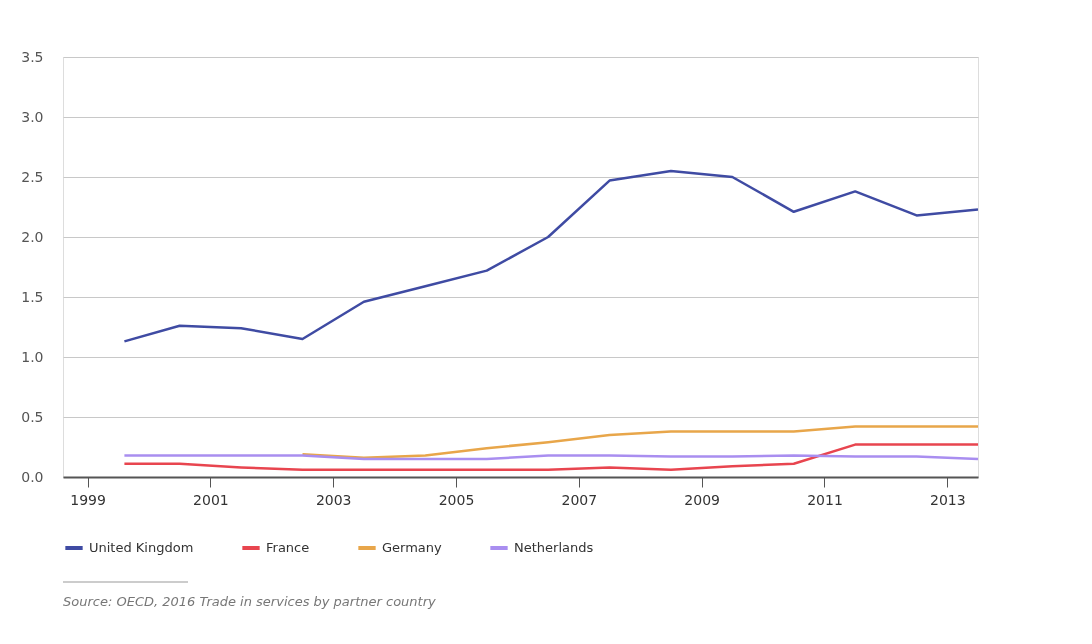 This screenshot has height=644, width=1092. What do you see at coordinates (211, 499) in the screenshot?
I see `x-tick-label: 2001` at bounding box center [211, 499].